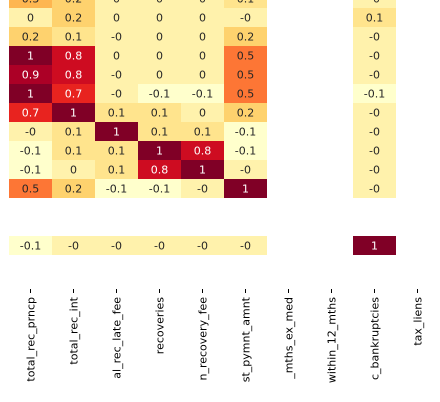 This screenshot has width=440, height=402. I want to click on x-tick-label: total_rec_int, so click(74, 330).